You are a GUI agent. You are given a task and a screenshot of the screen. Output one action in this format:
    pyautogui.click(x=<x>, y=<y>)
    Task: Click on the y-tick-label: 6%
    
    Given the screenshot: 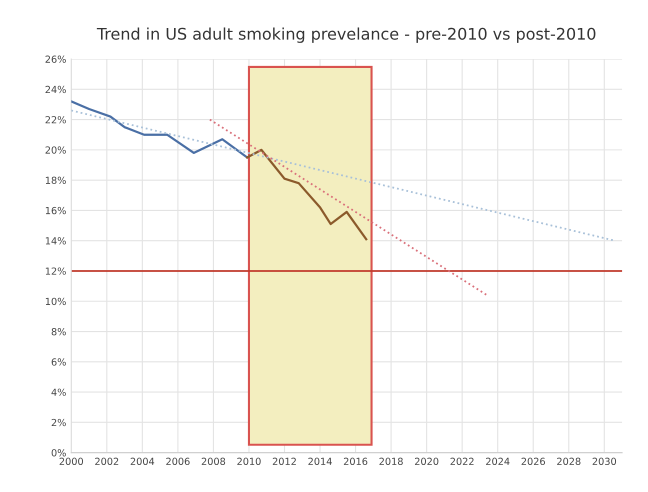 What is the action you would take?
    pyautogui.click(x=59, y=362)
    